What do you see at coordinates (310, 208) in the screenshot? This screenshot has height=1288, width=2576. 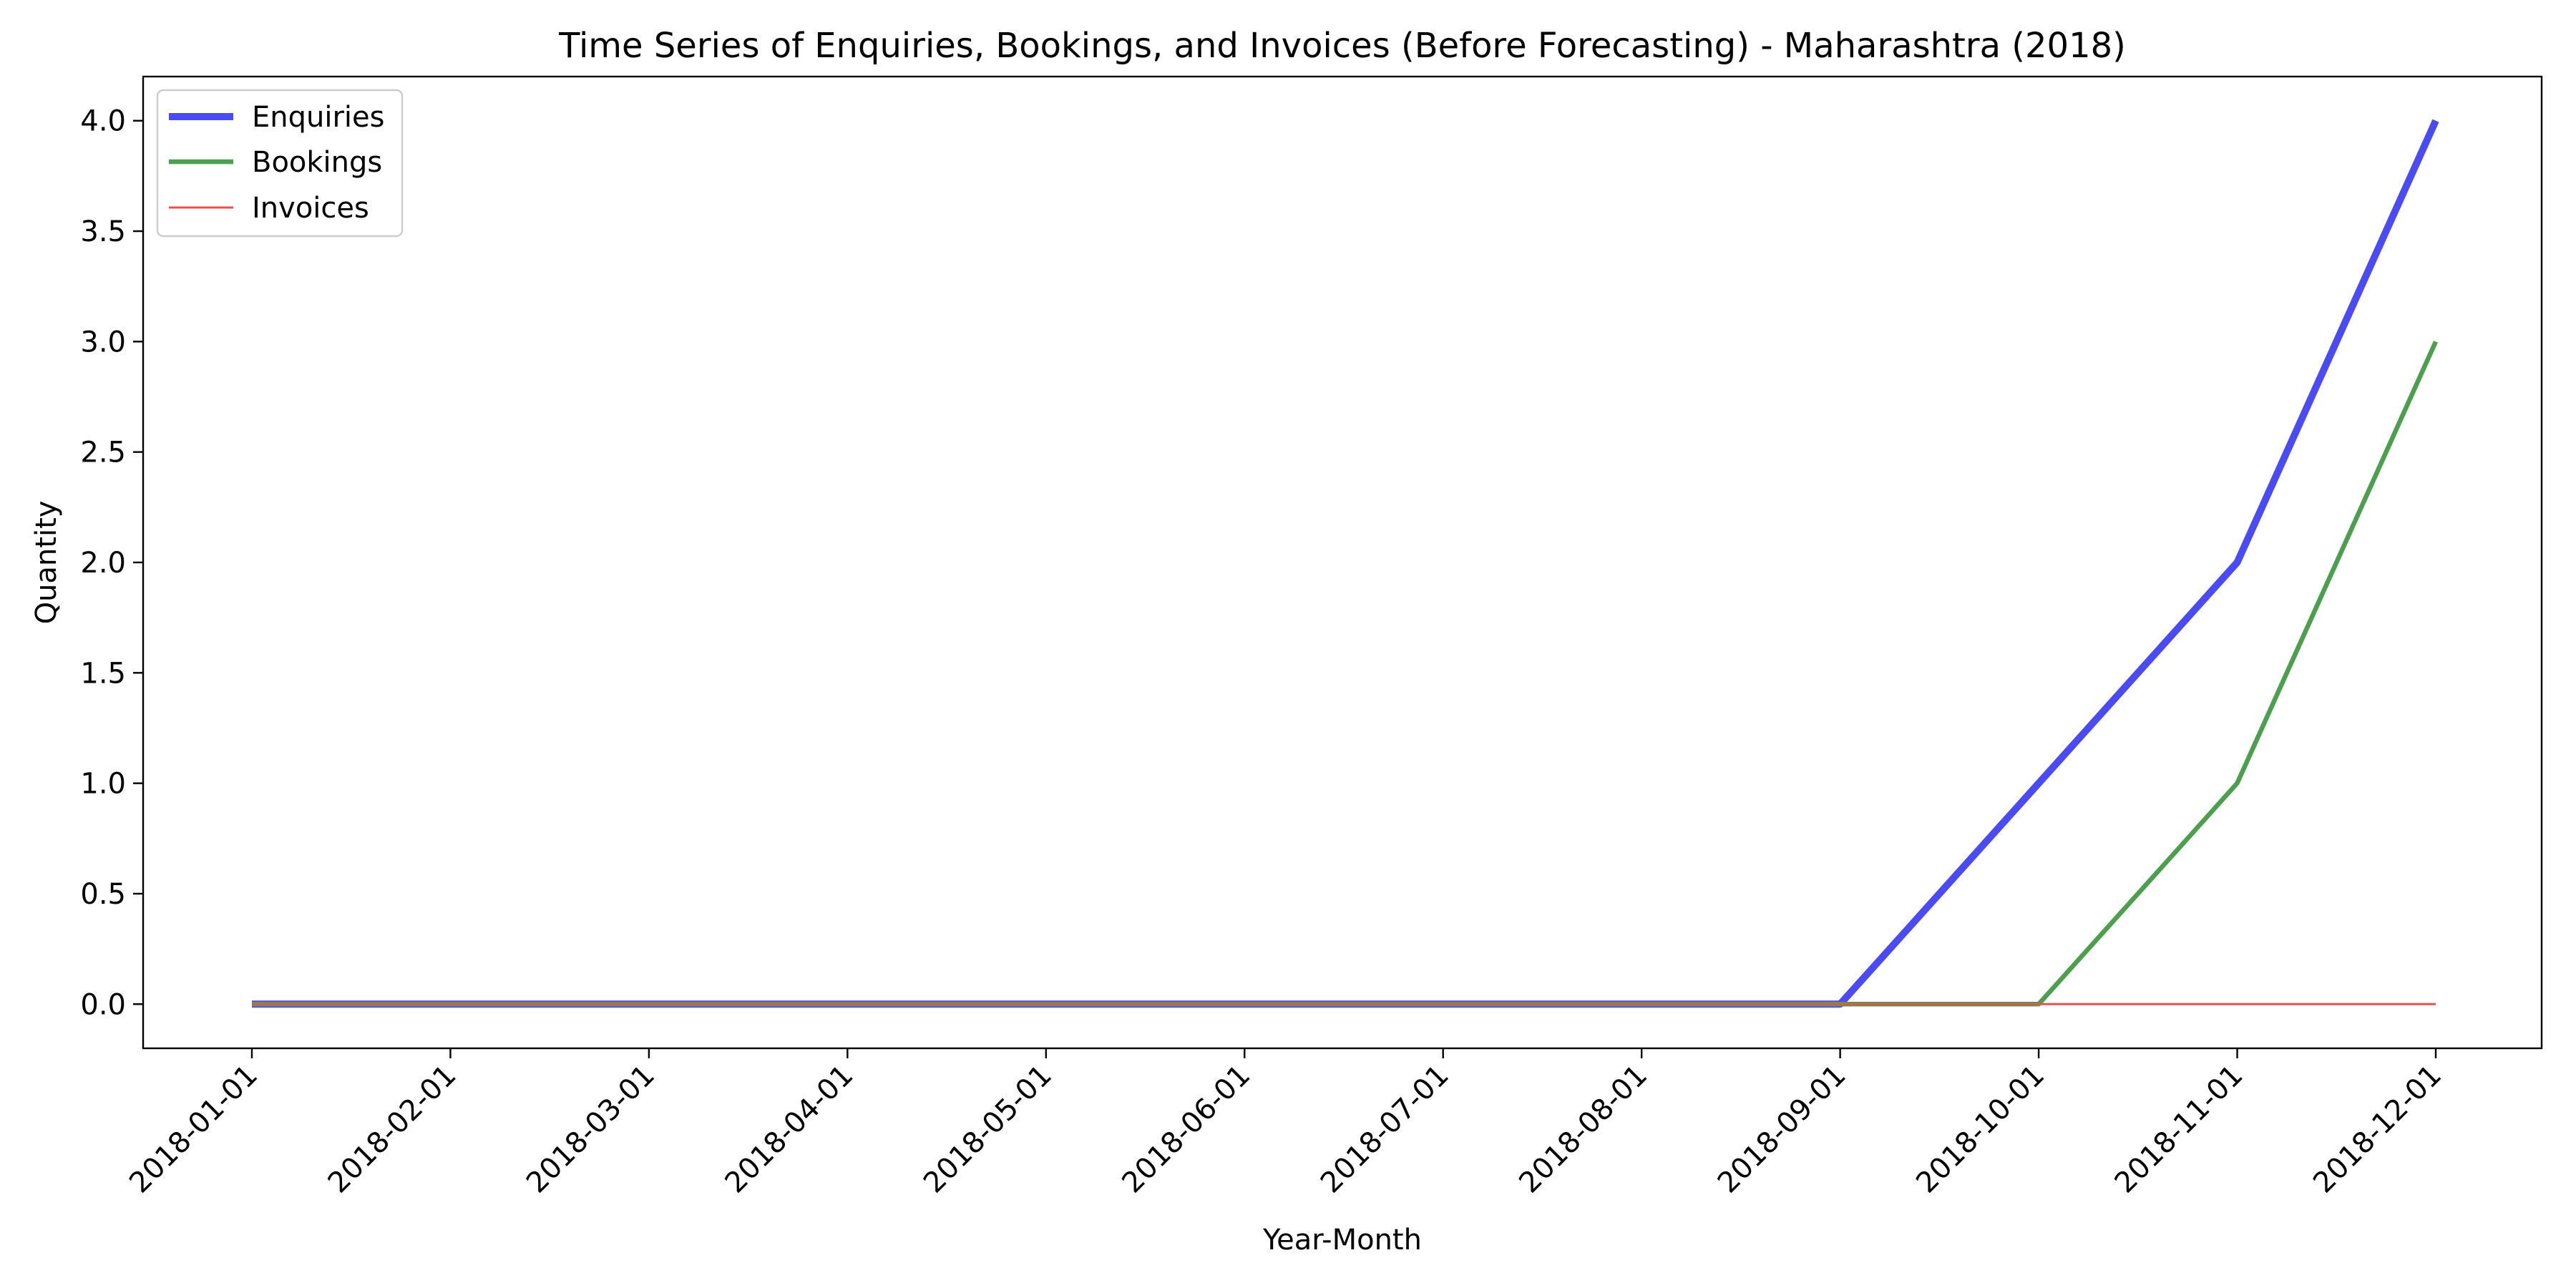 I see `legend-label-invoices: Invoices` at bounding box center [310, 208].